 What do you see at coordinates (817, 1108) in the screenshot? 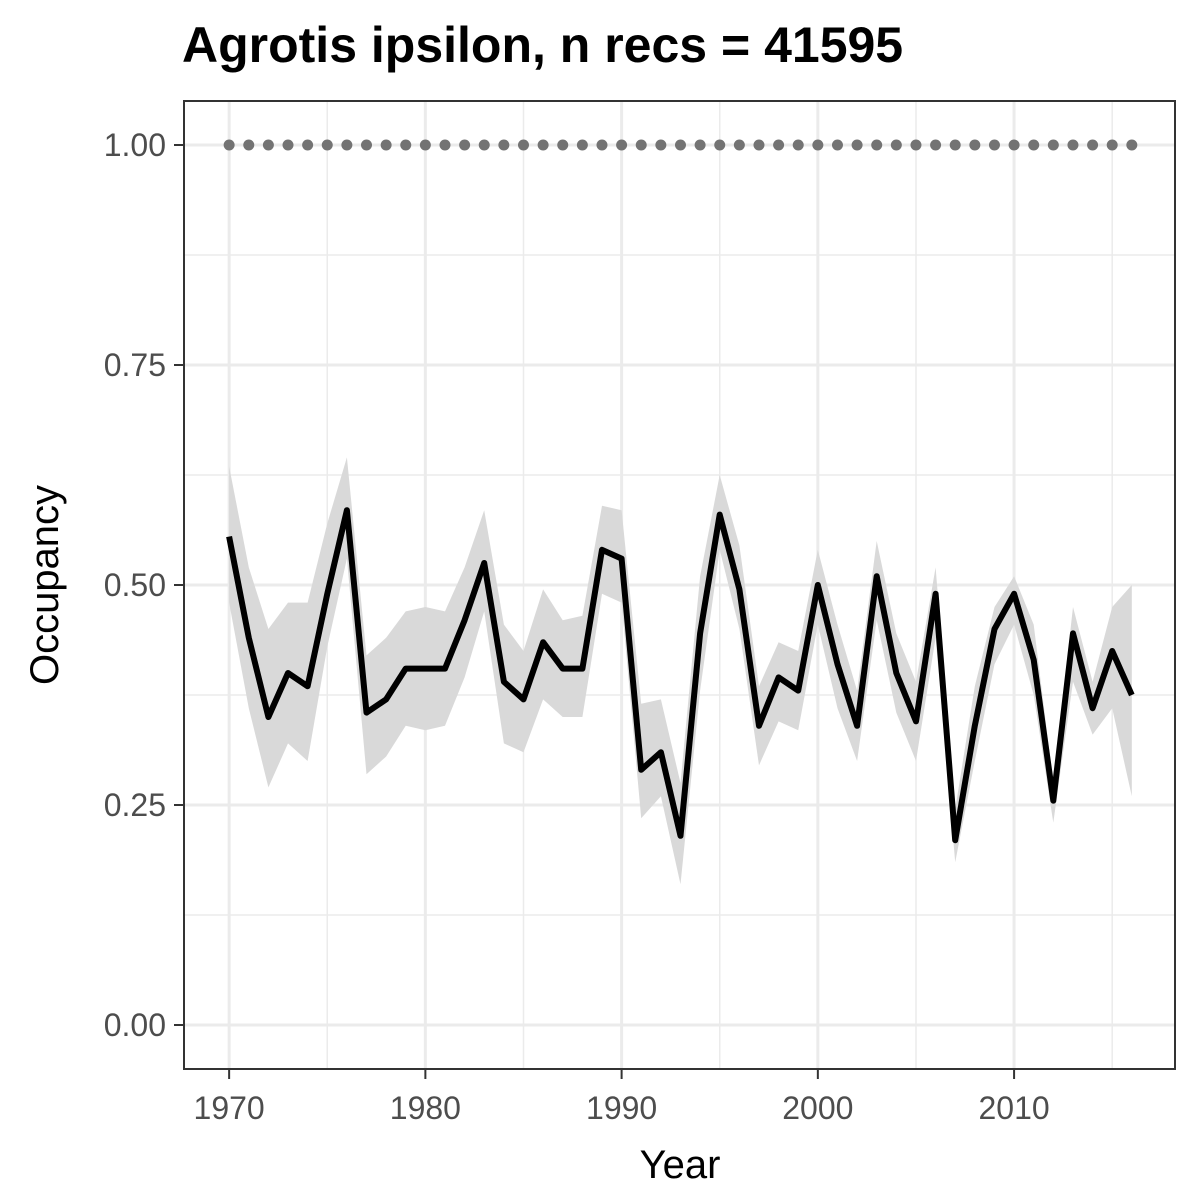
I see `x-tick-label: 2000` at bounding box center [817, 1108].